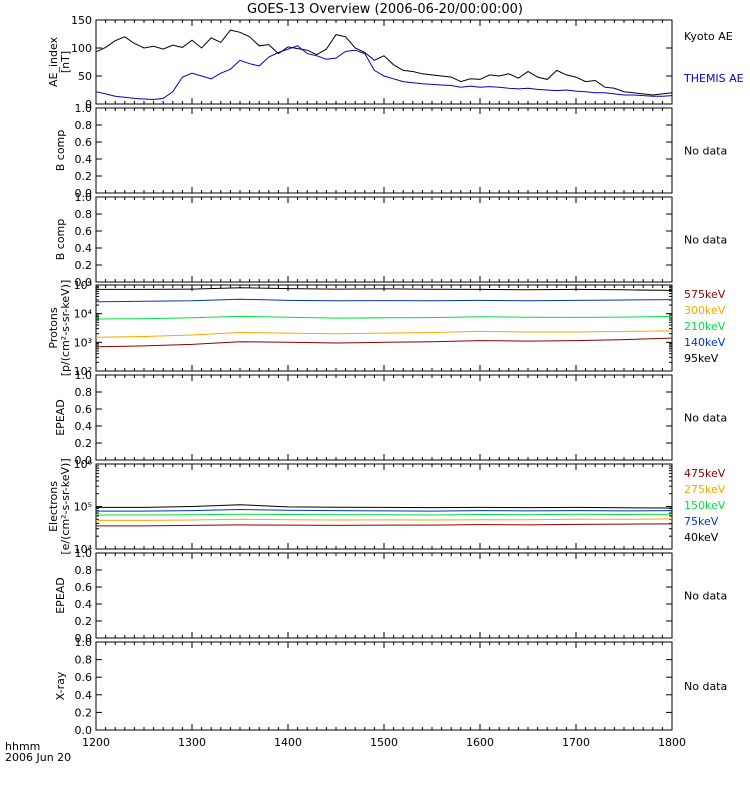  What do you see at coordinates (705, 473) in the screenshot?
I see `channel-label: 475keV` at bounding box center [705, 473].